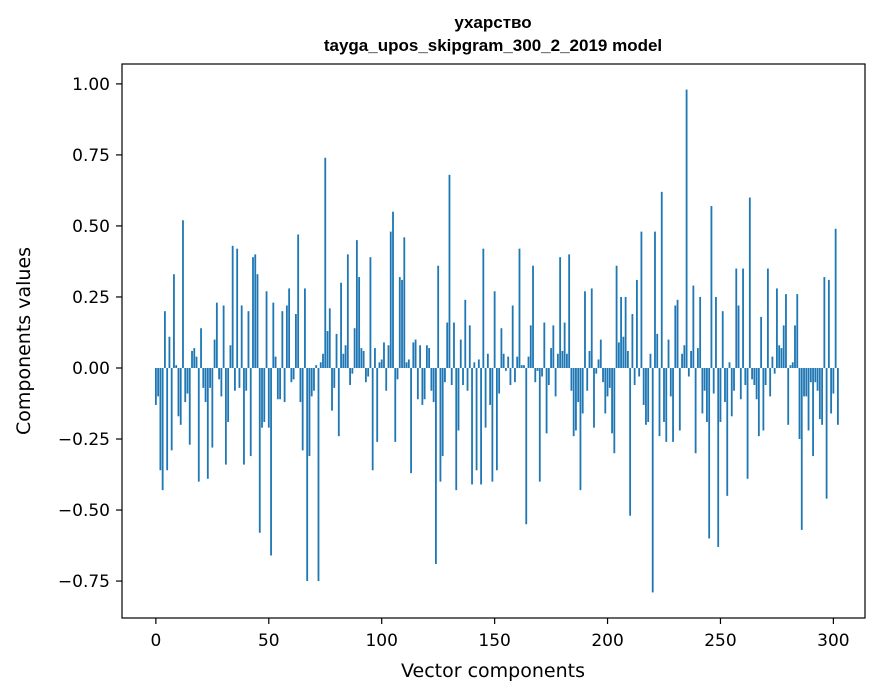  I want to click on x-tick-label: 300, so click(833, 641).